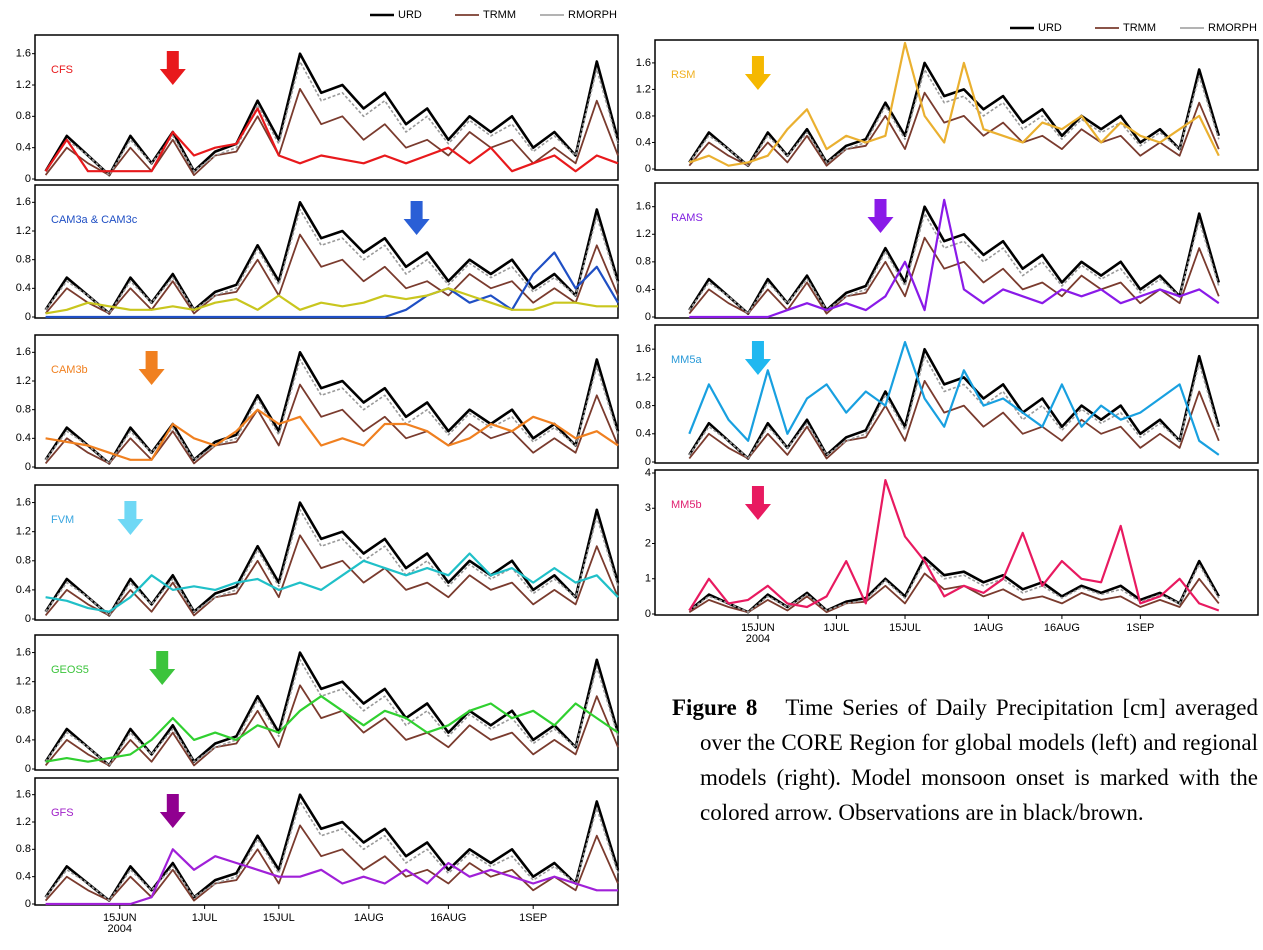  I want to click on y-tick-label: 2, so click(648, 543).